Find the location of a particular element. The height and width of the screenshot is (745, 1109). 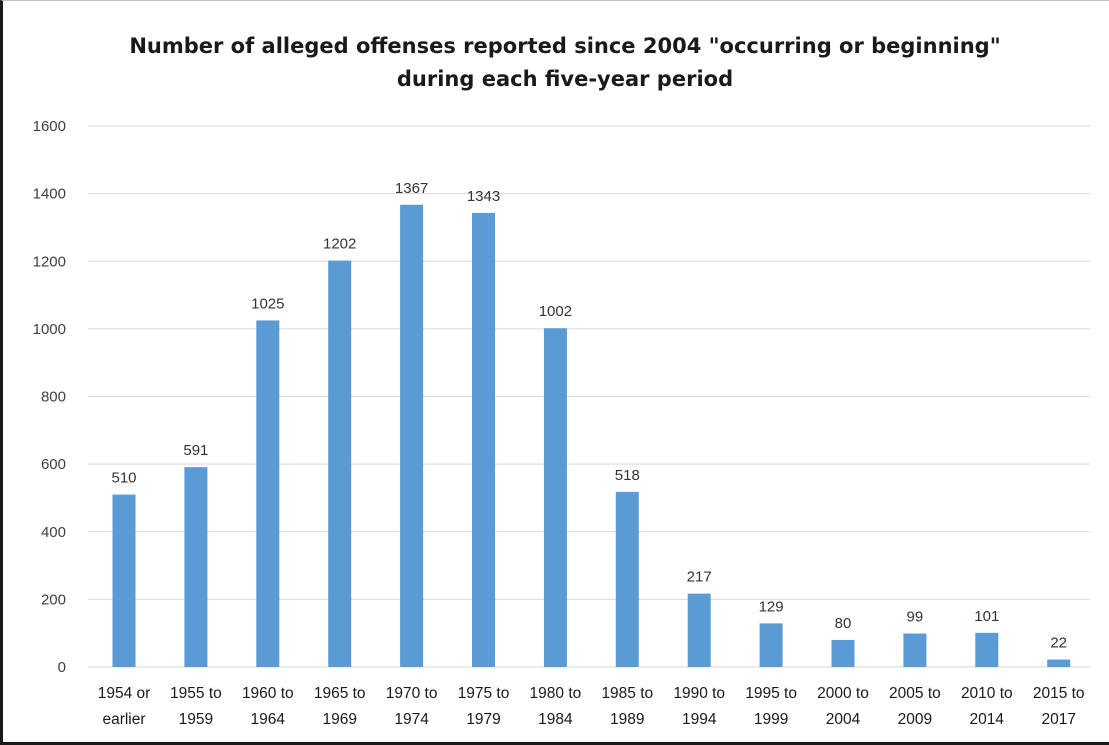

x-tick-label: 2015 to is located at coordinates (1059, 693).